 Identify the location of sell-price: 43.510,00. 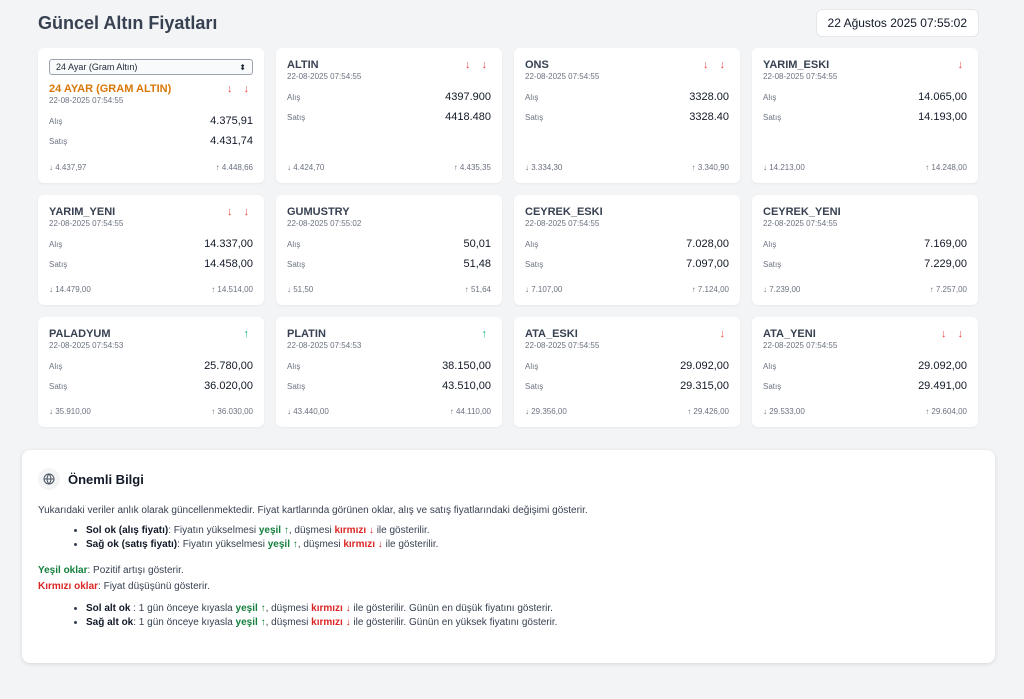
(466, 386).